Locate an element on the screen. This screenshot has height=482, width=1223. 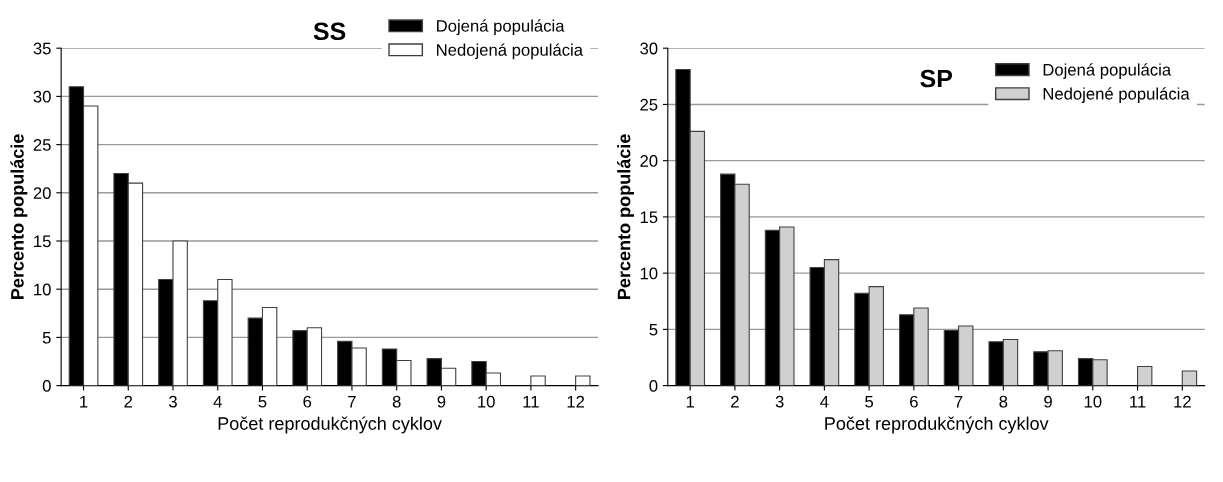
legend-label: Nedojená populácia is located at coordinates (510, 51).